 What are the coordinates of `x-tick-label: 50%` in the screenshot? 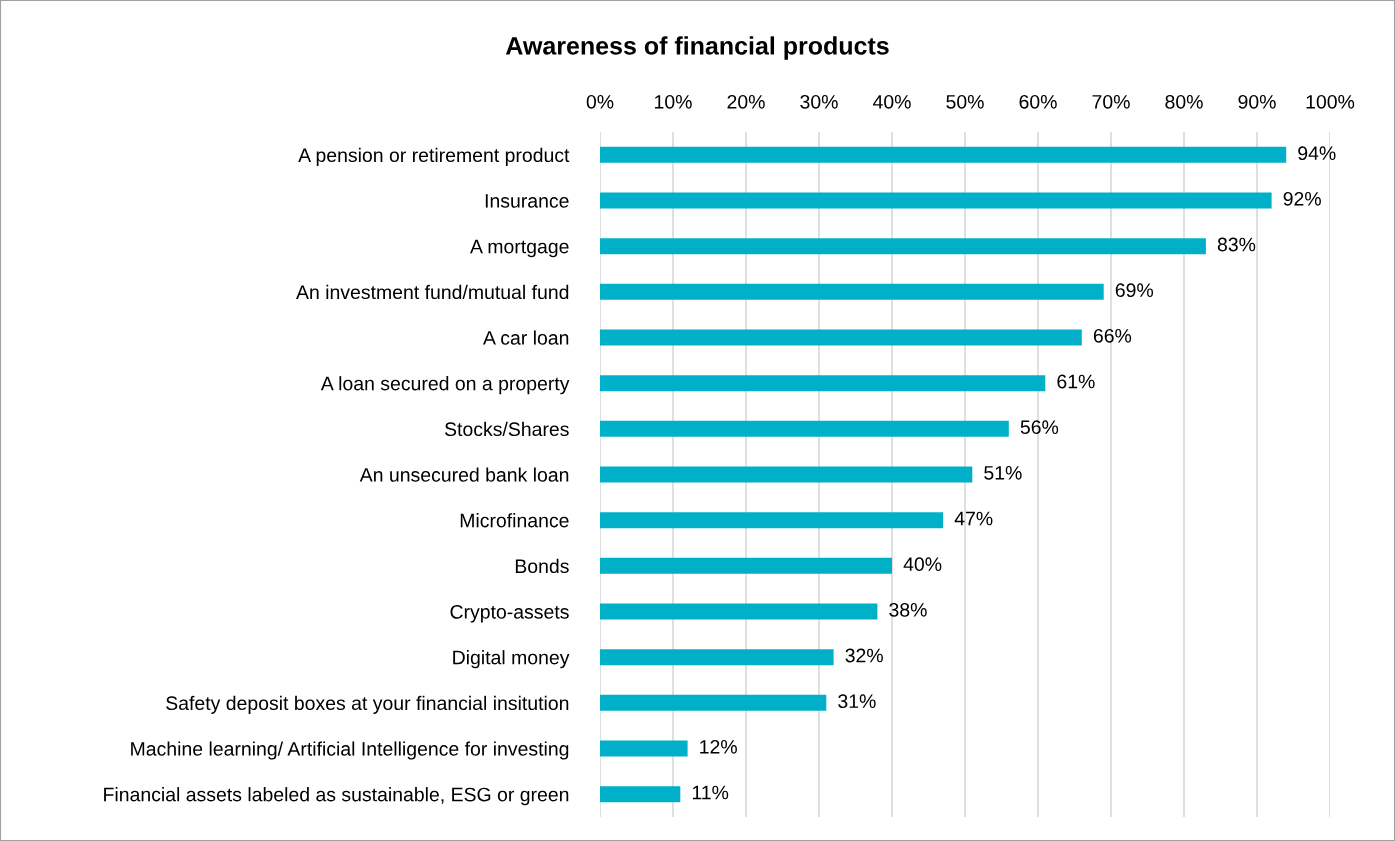 It's located at (965, 101).